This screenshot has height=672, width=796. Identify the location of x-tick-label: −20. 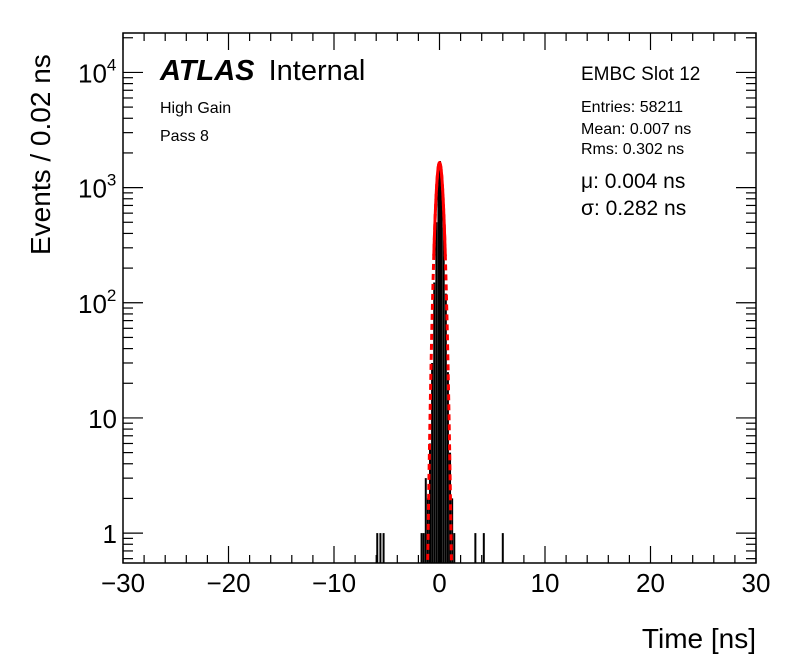
(228, 583).